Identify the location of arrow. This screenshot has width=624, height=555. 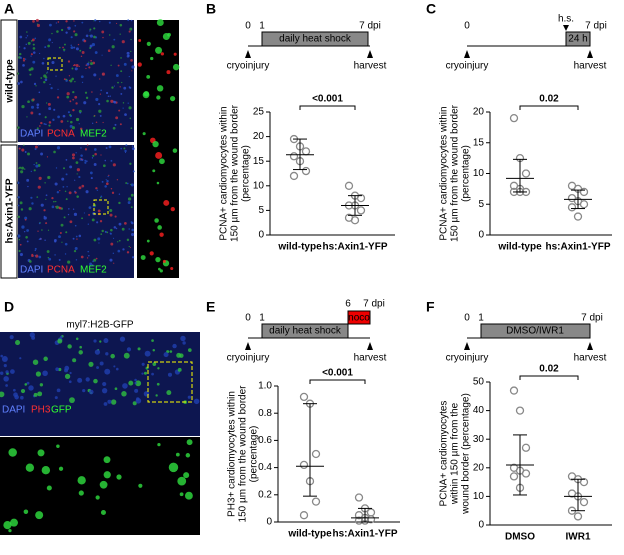
(566, 28).